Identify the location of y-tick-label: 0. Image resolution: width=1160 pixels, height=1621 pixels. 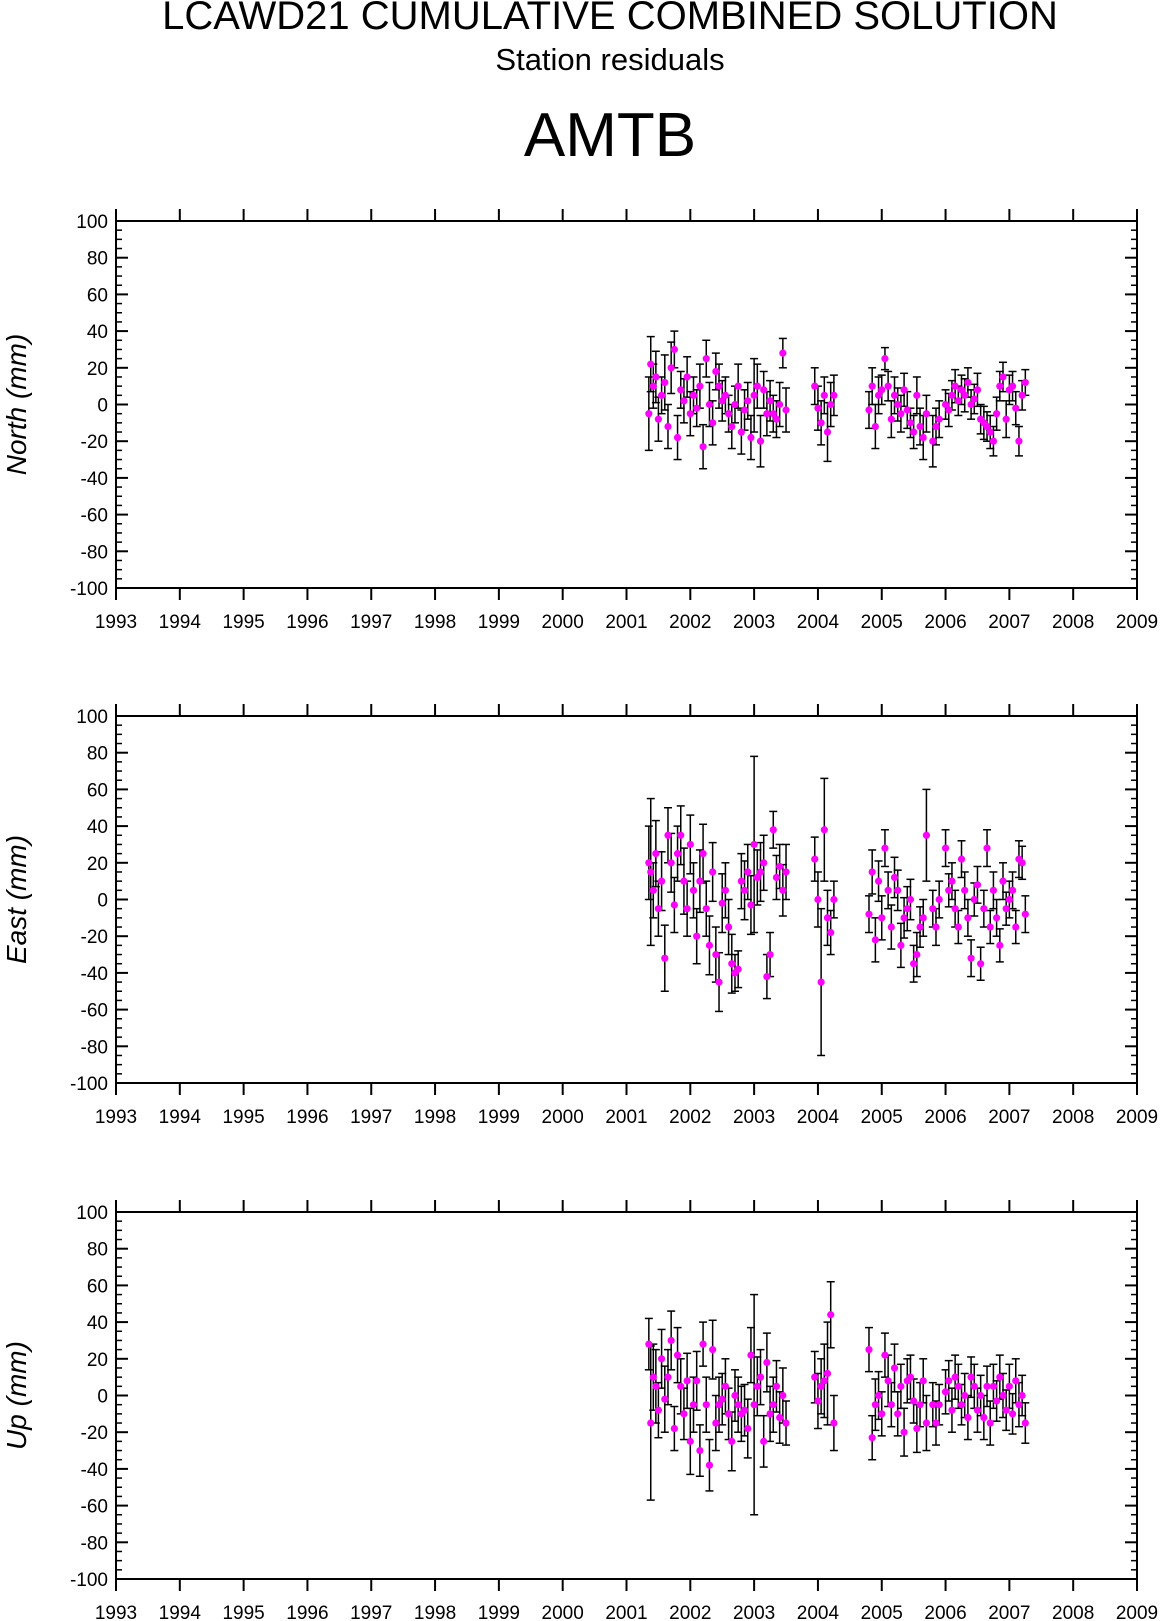
(102, 1397).